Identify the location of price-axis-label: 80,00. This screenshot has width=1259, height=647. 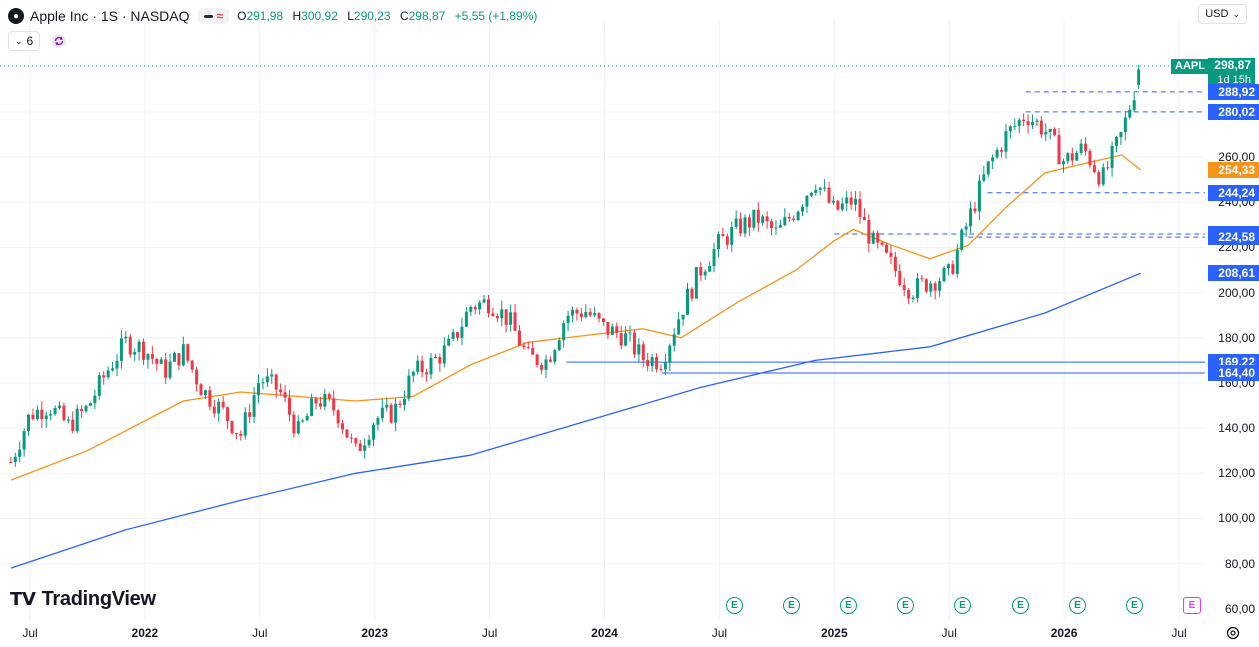
(1239, 563).